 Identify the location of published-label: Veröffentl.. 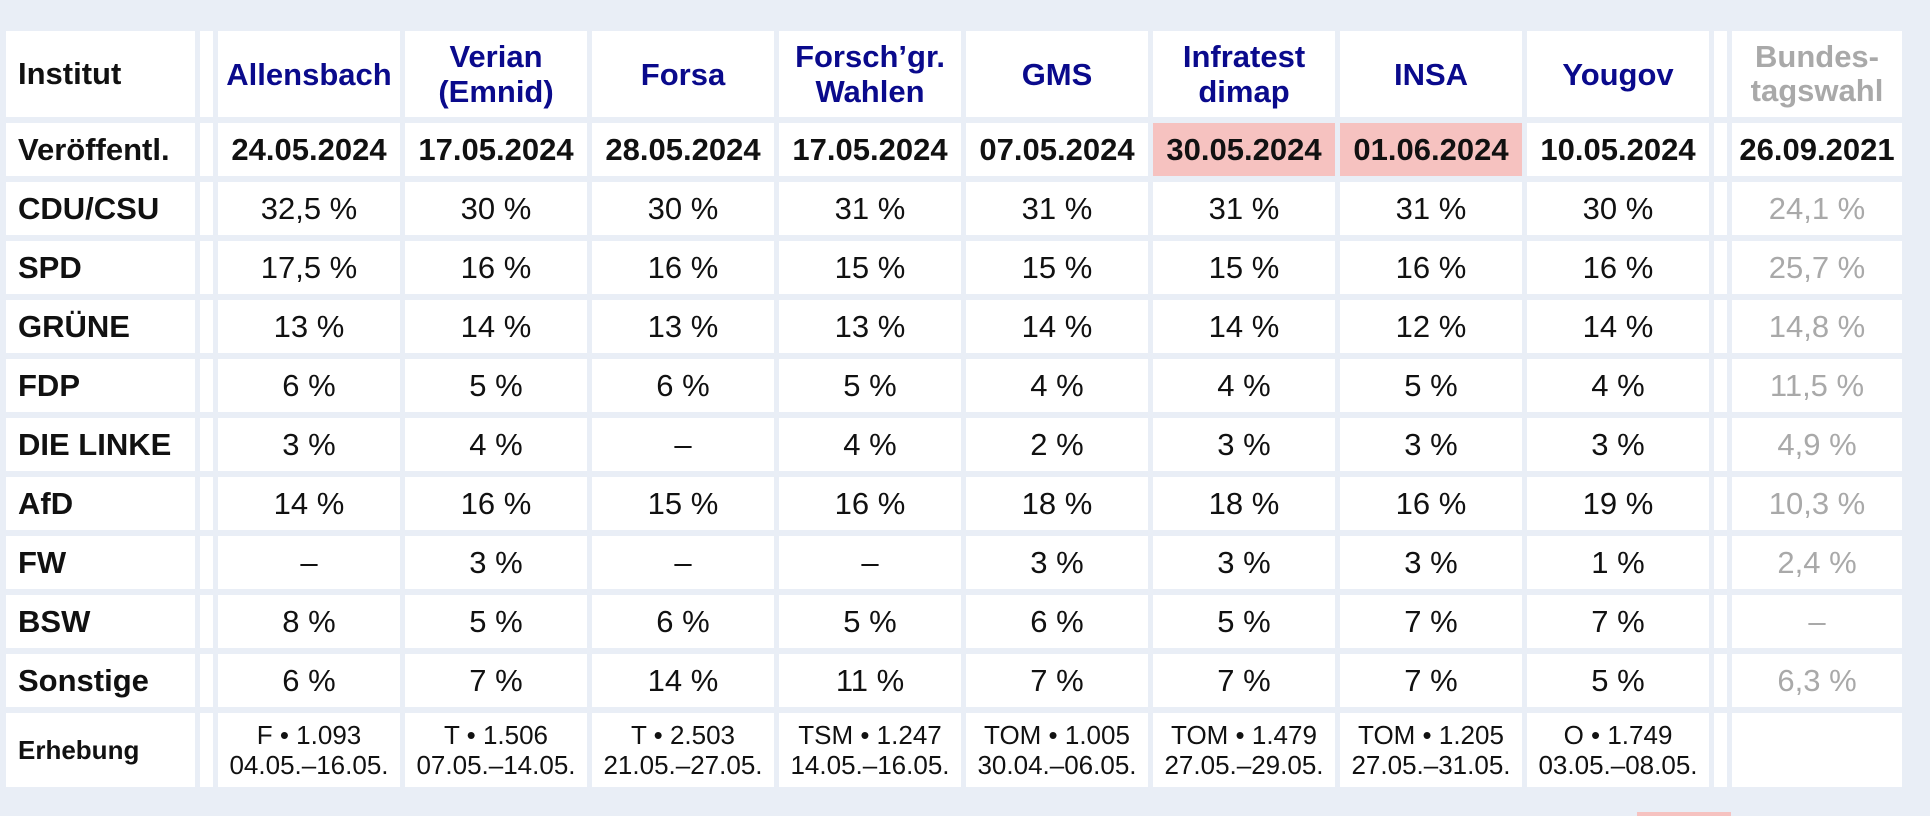
(100, 149).